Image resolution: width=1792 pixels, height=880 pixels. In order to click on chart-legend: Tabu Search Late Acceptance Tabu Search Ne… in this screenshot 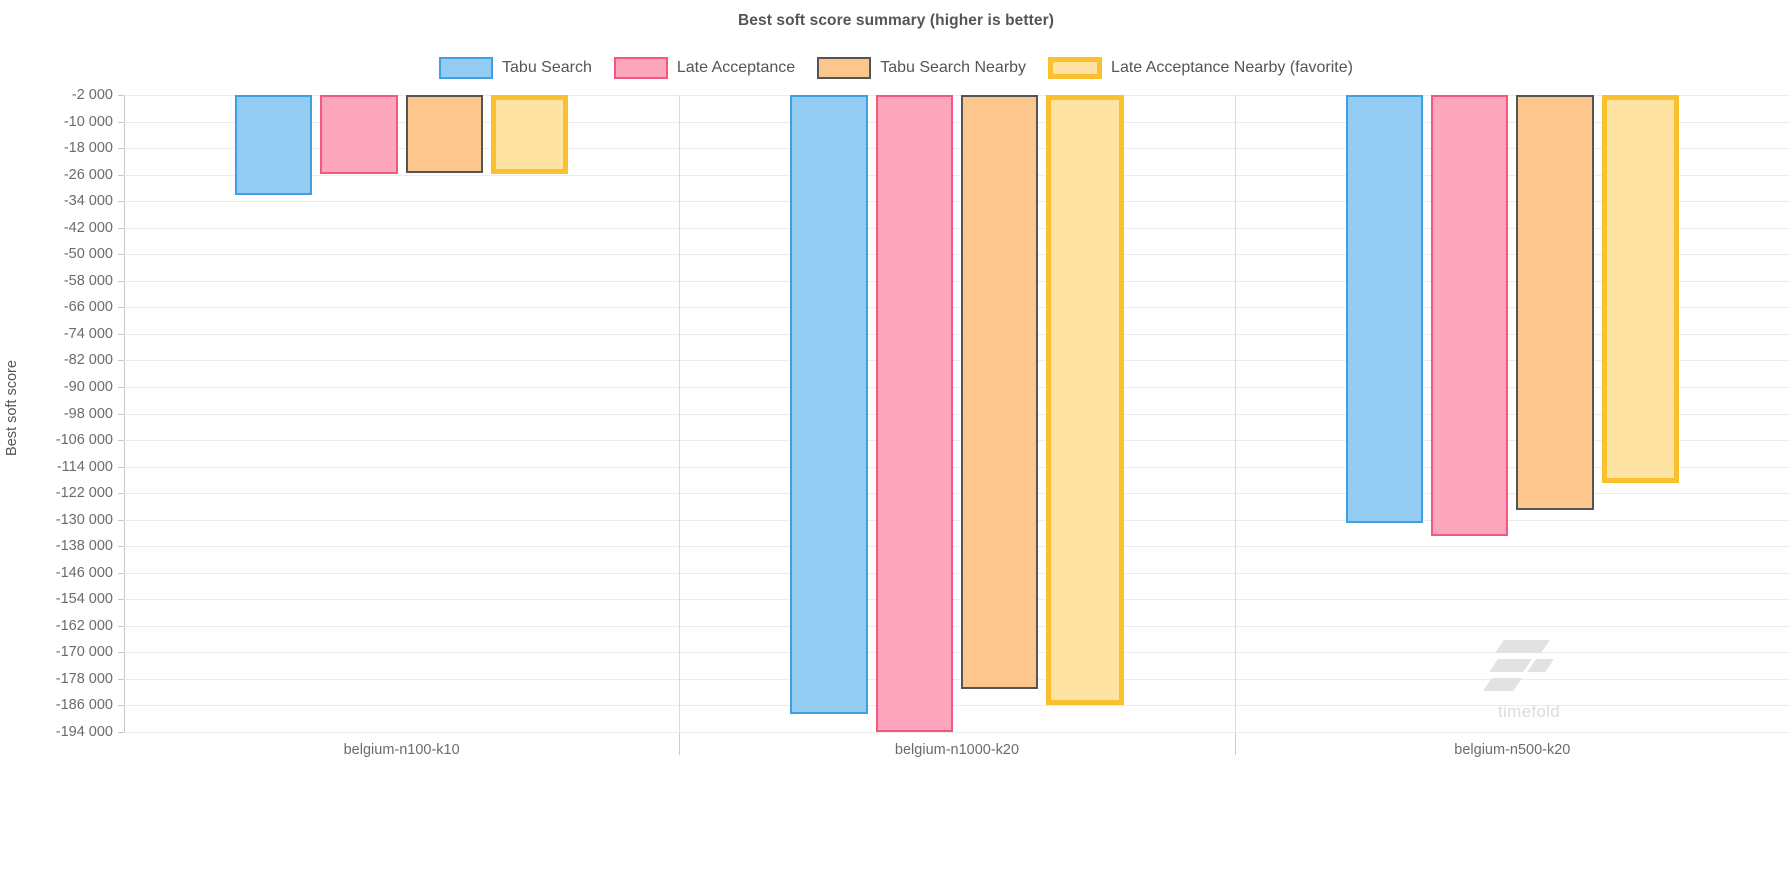, I will do `click(896, 68)`.